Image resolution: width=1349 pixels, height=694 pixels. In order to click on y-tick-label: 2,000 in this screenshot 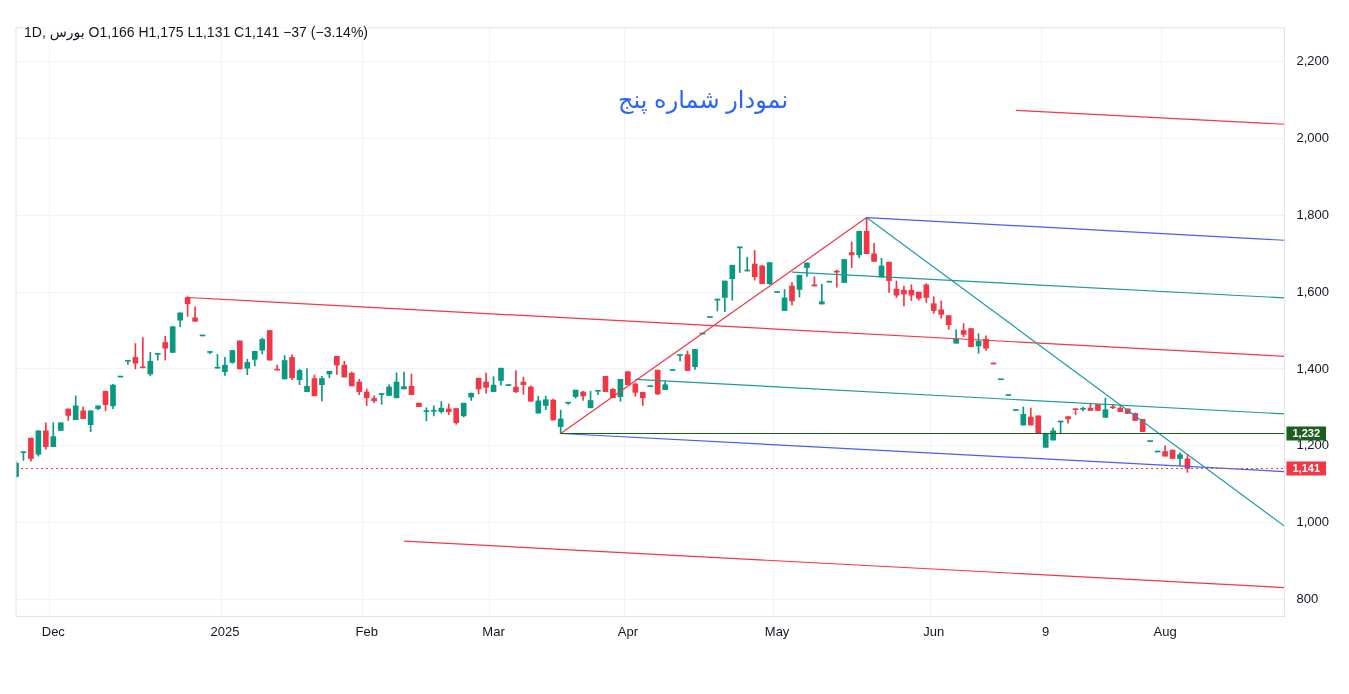, I will do `click(1313, 138)`.